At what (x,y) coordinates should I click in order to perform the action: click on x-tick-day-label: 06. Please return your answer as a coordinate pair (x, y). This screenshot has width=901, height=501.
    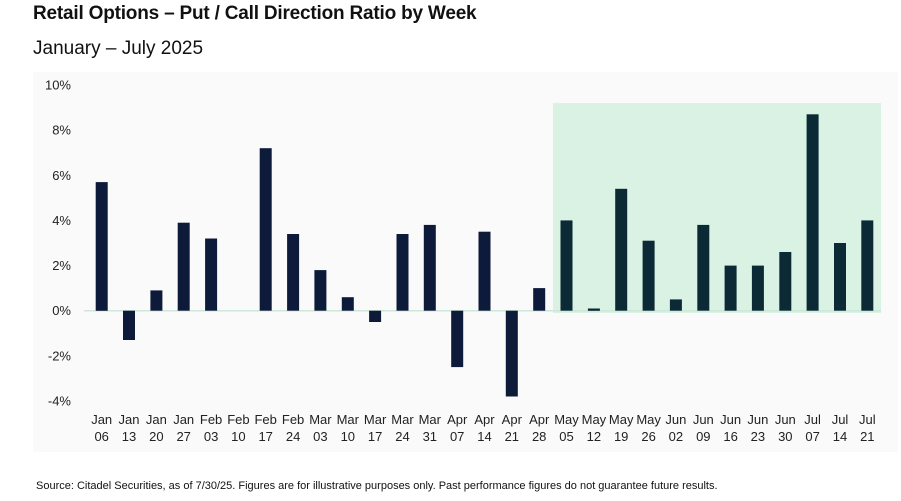
    Looking at the image, I should click on (101, 436).